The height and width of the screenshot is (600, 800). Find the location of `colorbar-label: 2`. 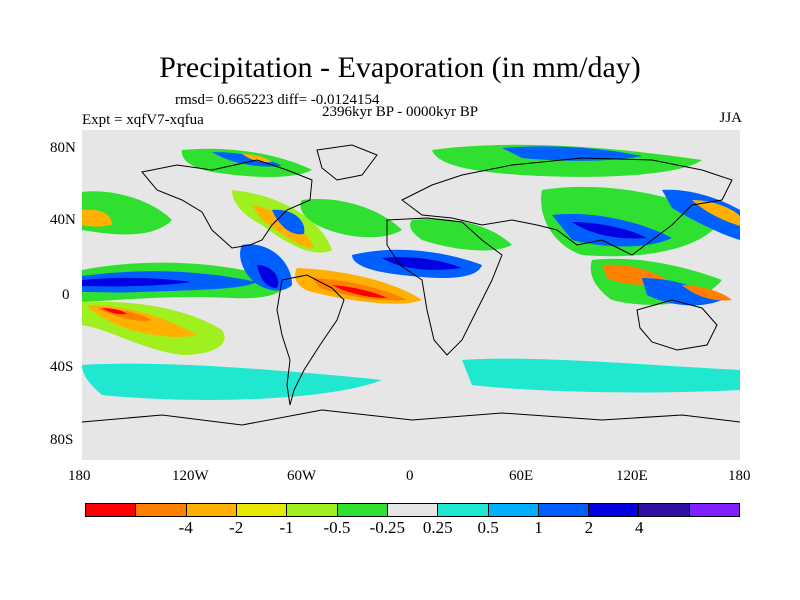

colorbar-label: 2 is located at coordinates (589, 527).